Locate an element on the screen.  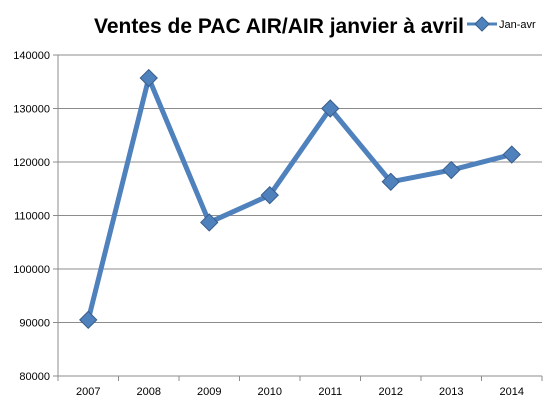
legend-label: Jan-avr is located at coordinates (517, 25).